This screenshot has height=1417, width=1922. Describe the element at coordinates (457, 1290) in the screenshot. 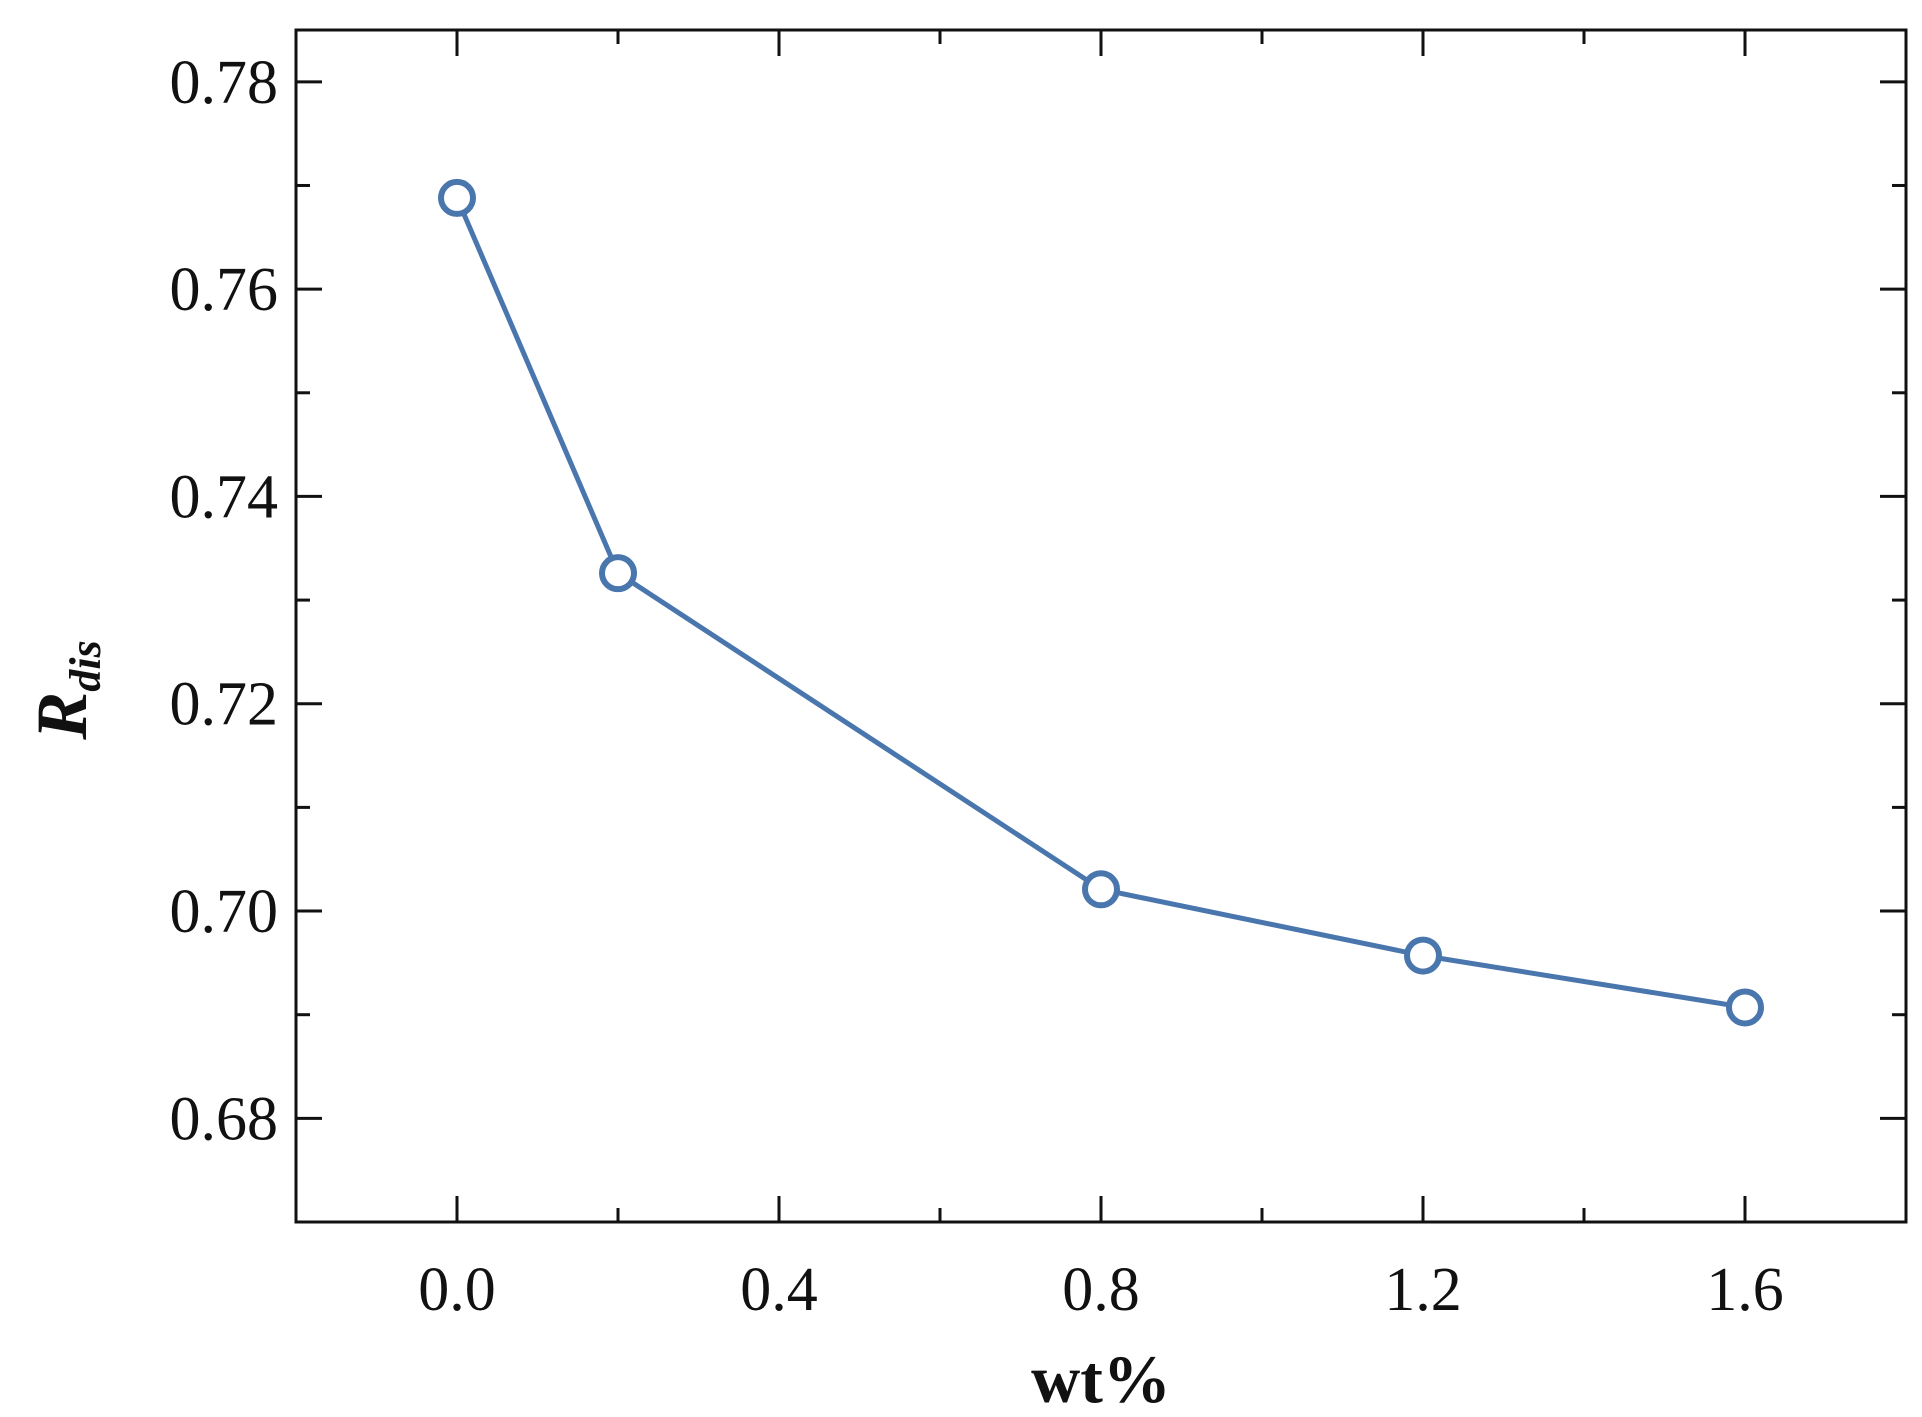

I see `x-tick-label: 0.0` at that location.